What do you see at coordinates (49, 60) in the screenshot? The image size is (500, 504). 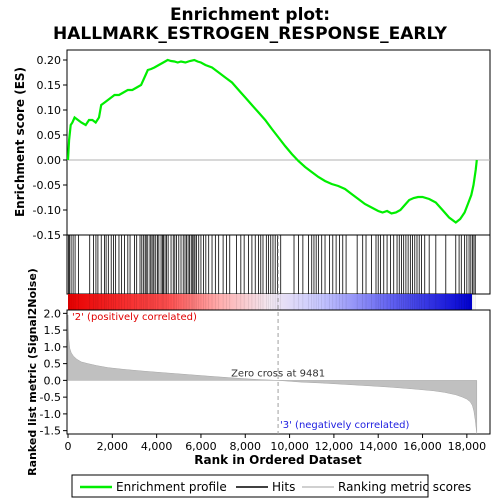 I see `es-ytick-label: 0.20` at bounding box center [49, 60].